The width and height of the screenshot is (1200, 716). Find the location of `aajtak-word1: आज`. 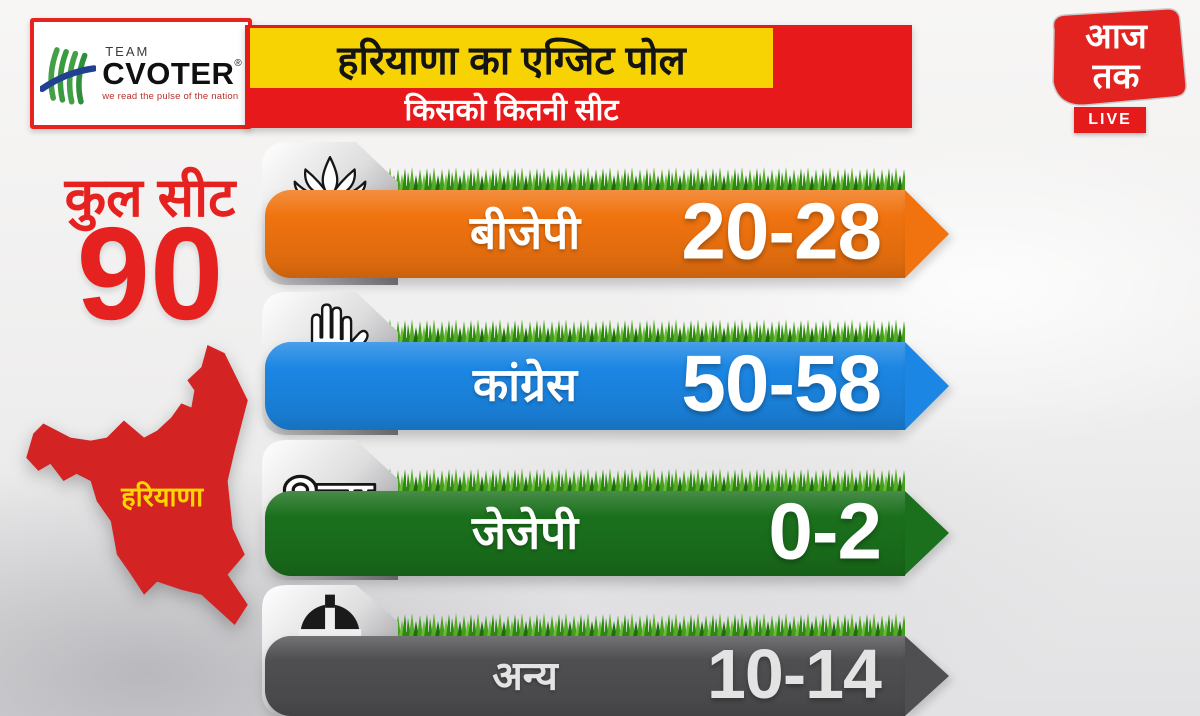

aajtak-word1: आज is located at coordinates (1117, 36).